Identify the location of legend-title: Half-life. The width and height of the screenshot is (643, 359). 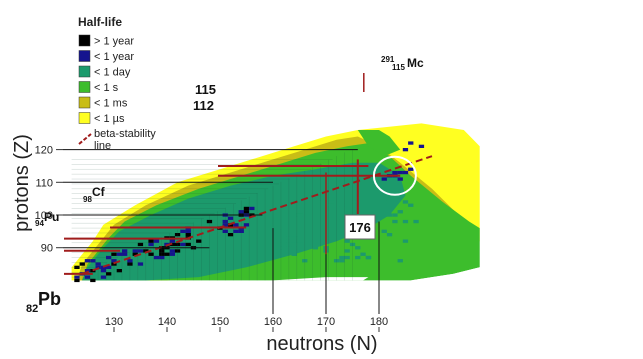
(100, 22).